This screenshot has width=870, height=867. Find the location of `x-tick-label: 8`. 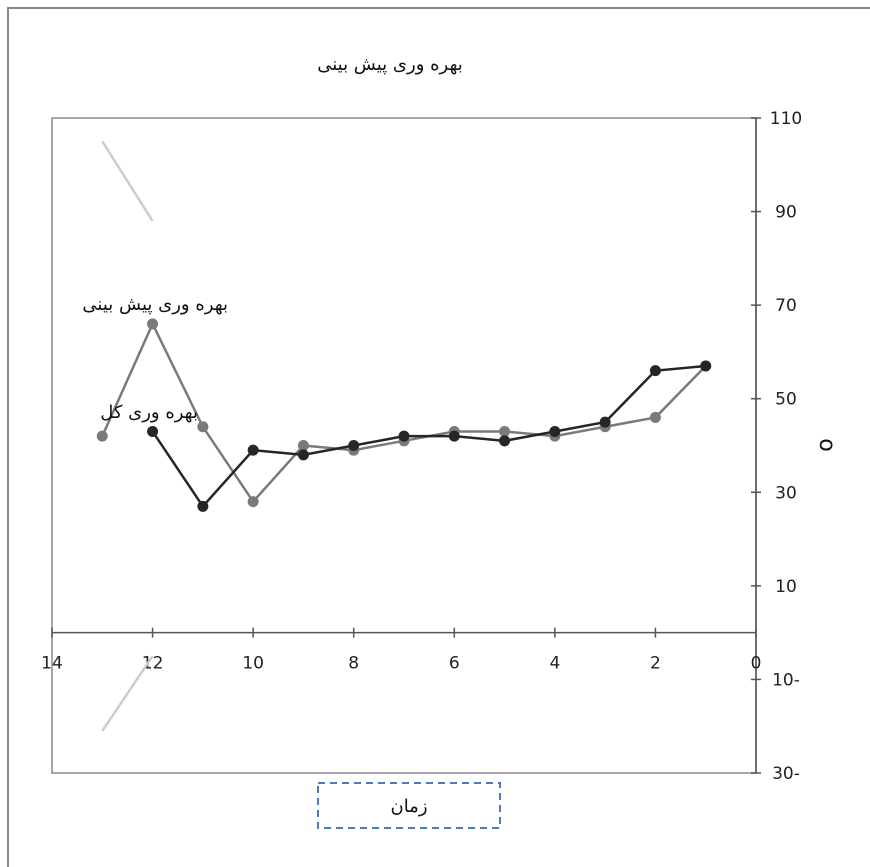

x-tick-label: 8 is located at coordinates (353, 664).